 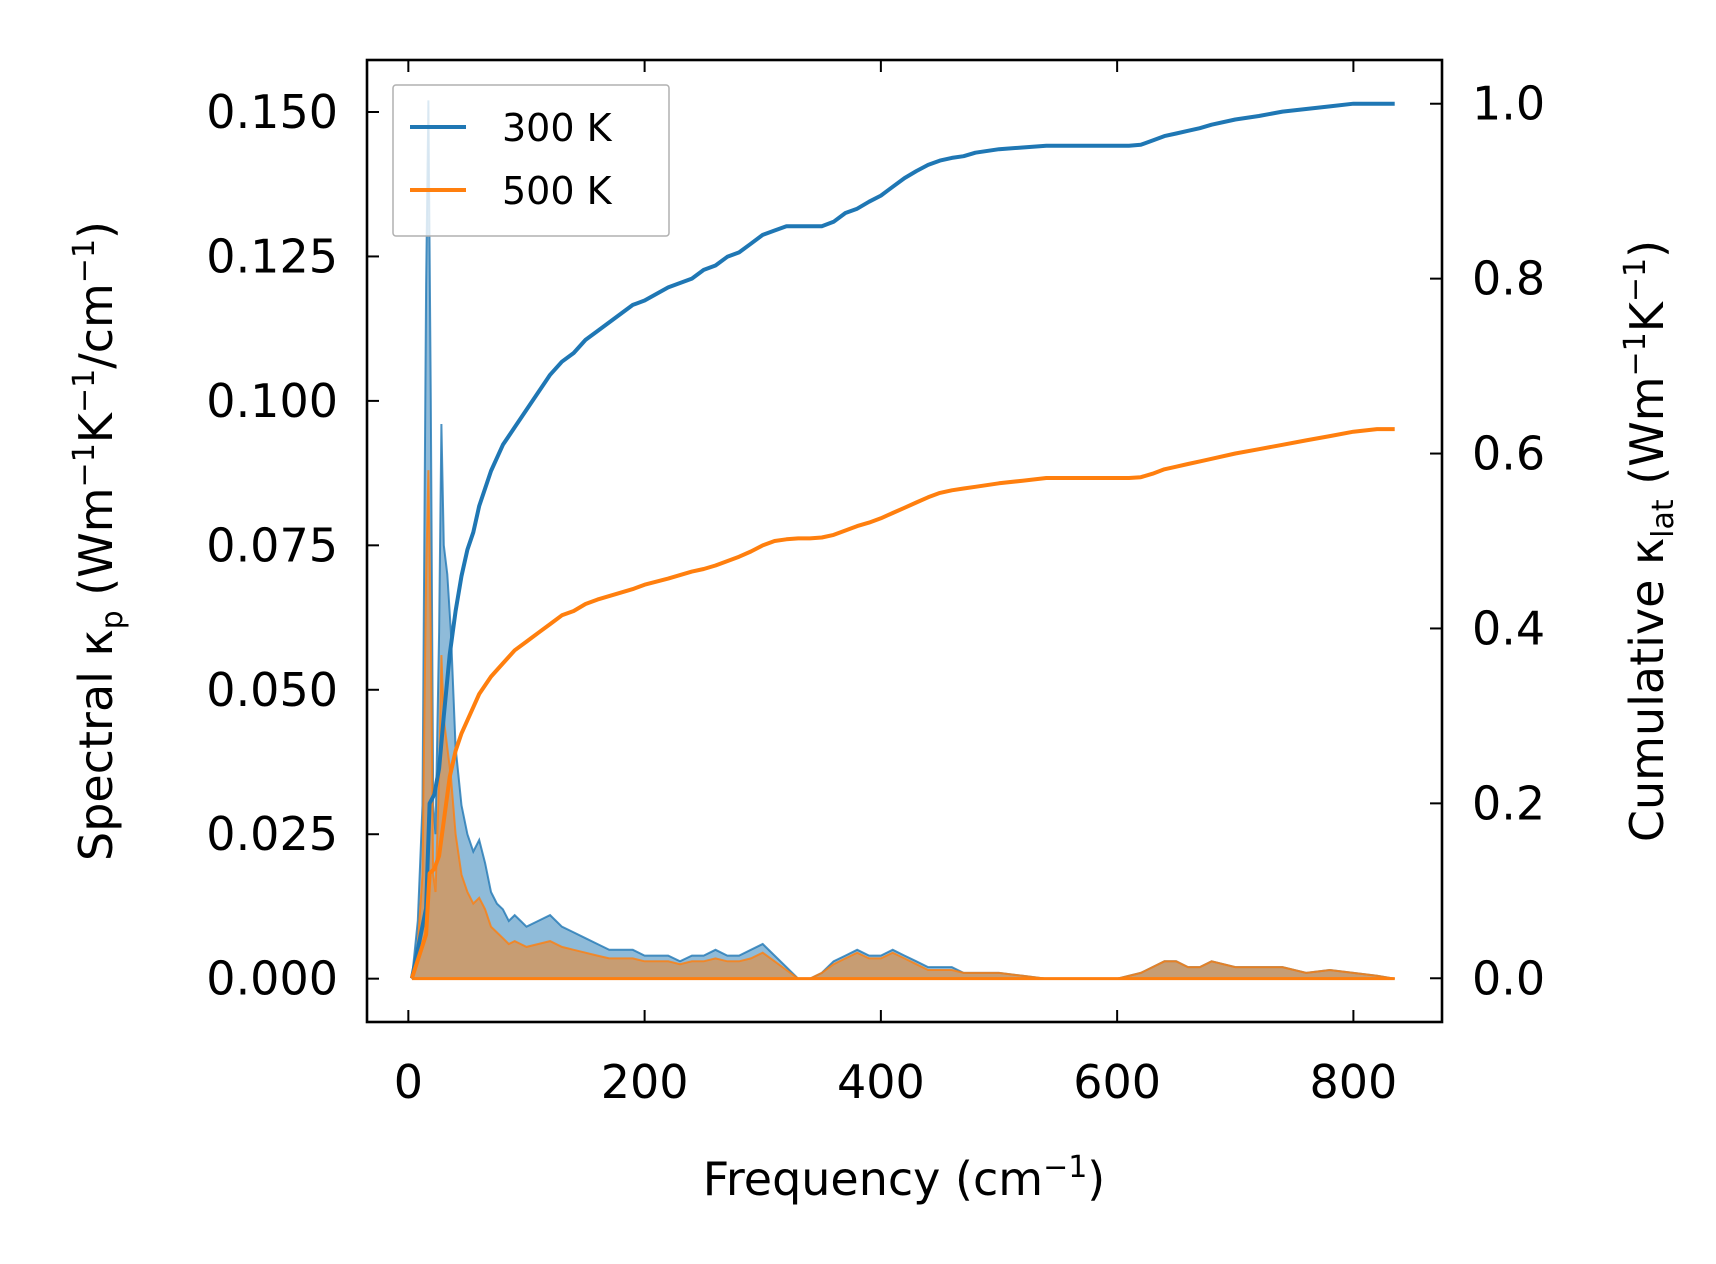 I want to click on x-tick-label: 0, so click(x=408, y=1082).